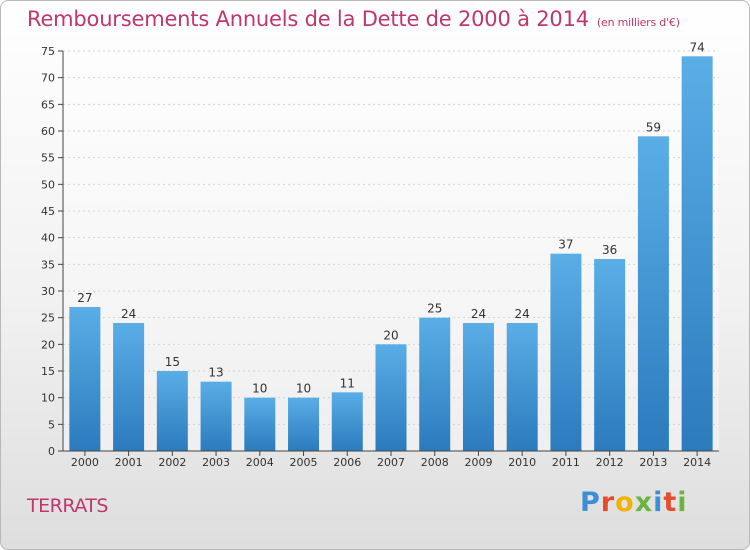 The image size is (750, 550). What do you see at coordinates (565, 245) in the screenshot?
I see `data-label: 37` at bounding box center [565, 245].